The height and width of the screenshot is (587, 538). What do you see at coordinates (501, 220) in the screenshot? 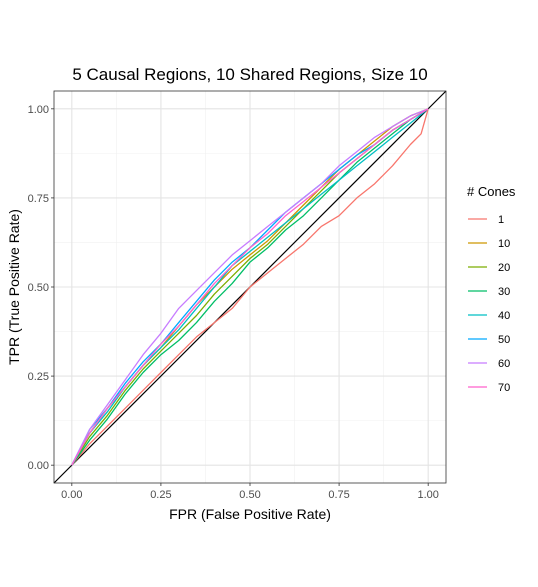
I see `legend-label-1: 1` at bounding box center [501, 220].